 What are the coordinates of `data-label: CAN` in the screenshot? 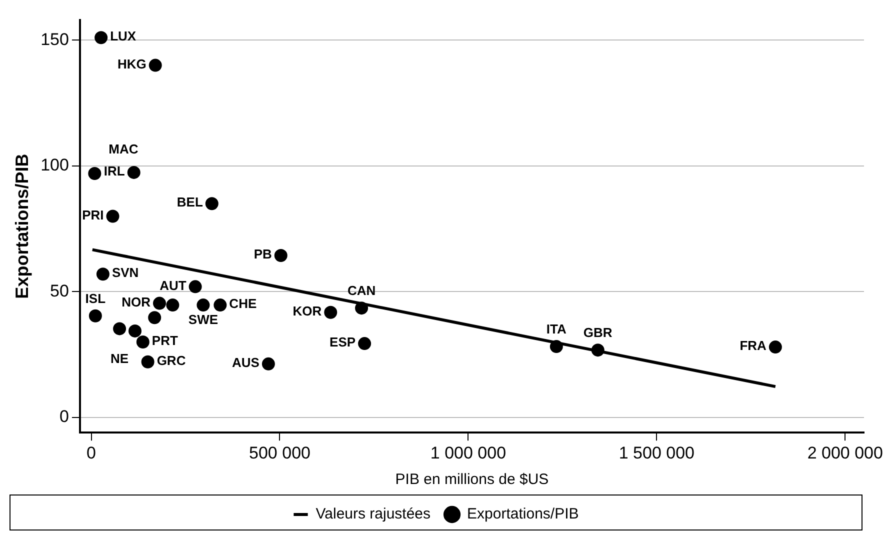 It's located at (361, 290).